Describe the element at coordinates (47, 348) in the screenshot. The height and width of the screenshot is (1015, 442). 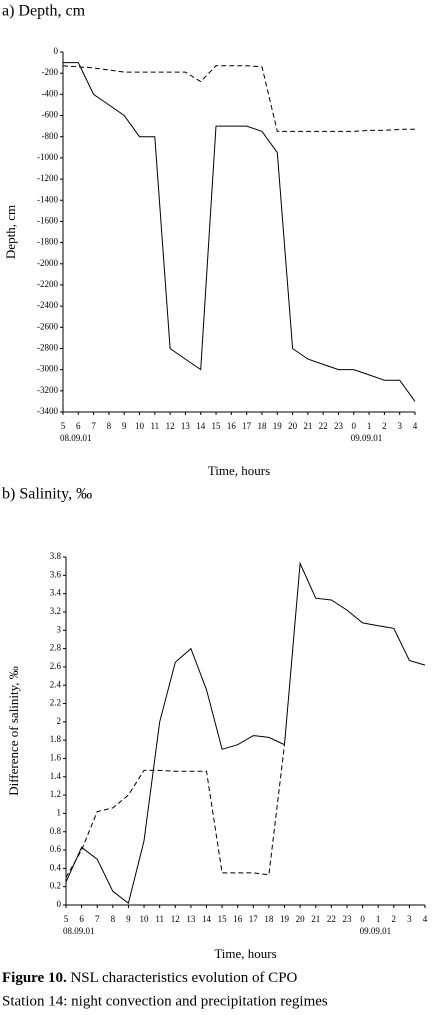
I see `y-tick-label: -2800` at that location.